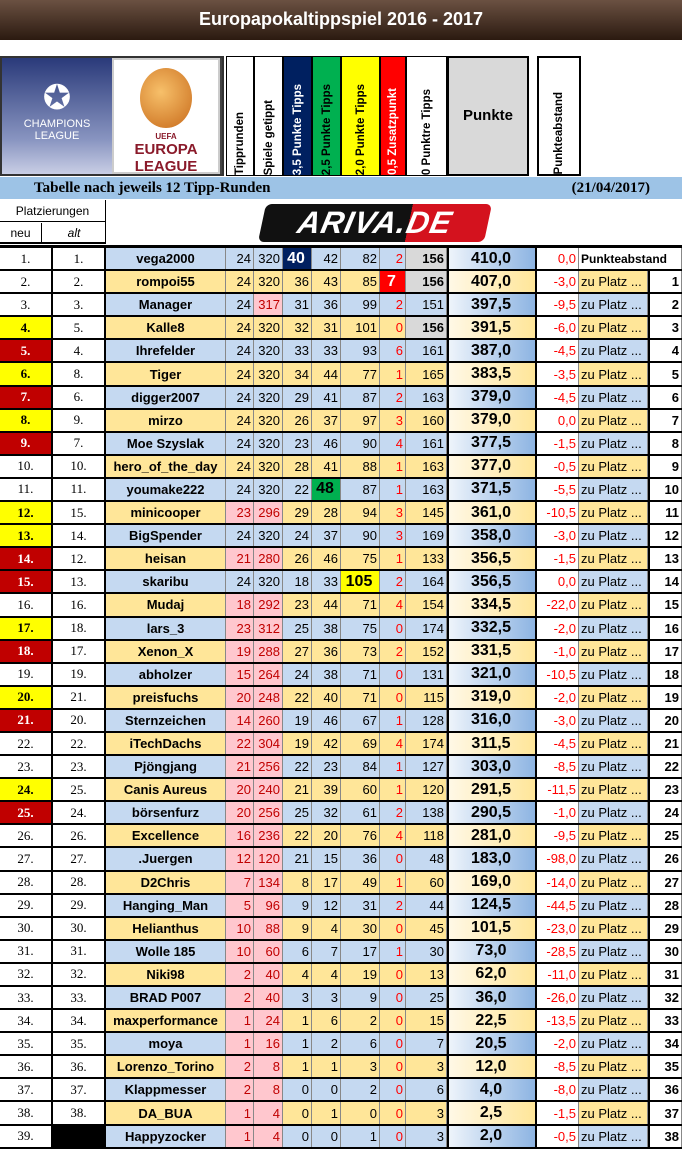 Image resolution: width=682 pixels, height=1150 pixels. Describe the element at coordinates (393, 328) in the screenshot. I see `cell-p05: 0` at that location.